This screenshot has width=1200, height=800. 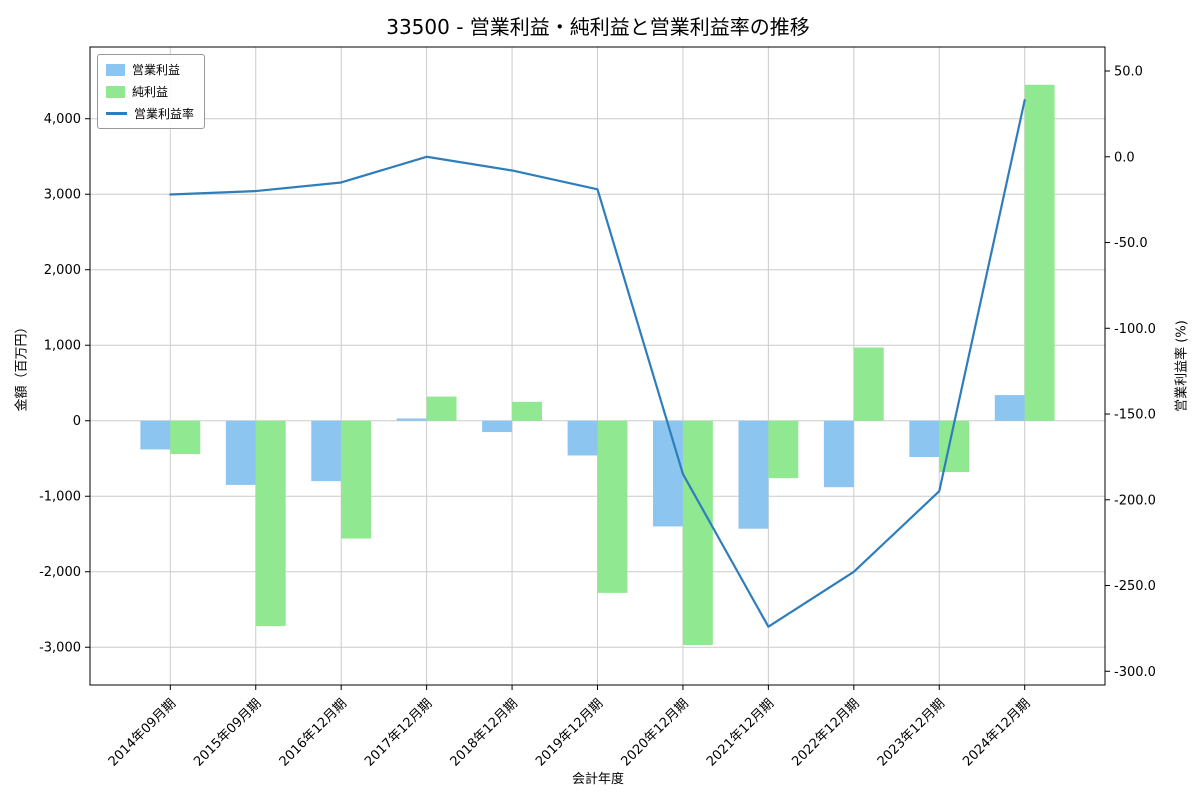 I want to click on legend-swatch-operating-margin-line, so click(x=116, y=113).